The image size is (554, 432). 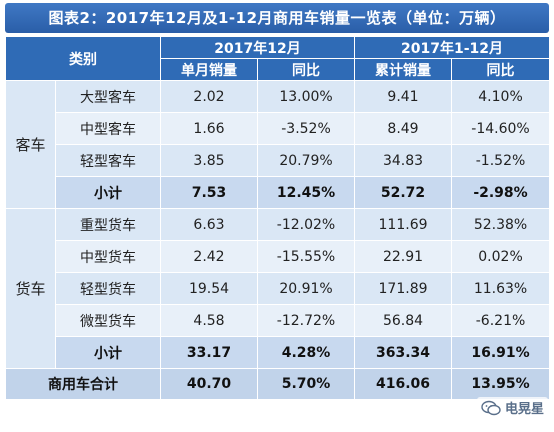 What do you see at coordinates (403, 160) in the screenshot?
I see `cum-sales-cell: 34.83` at bounding box center [403, 160].